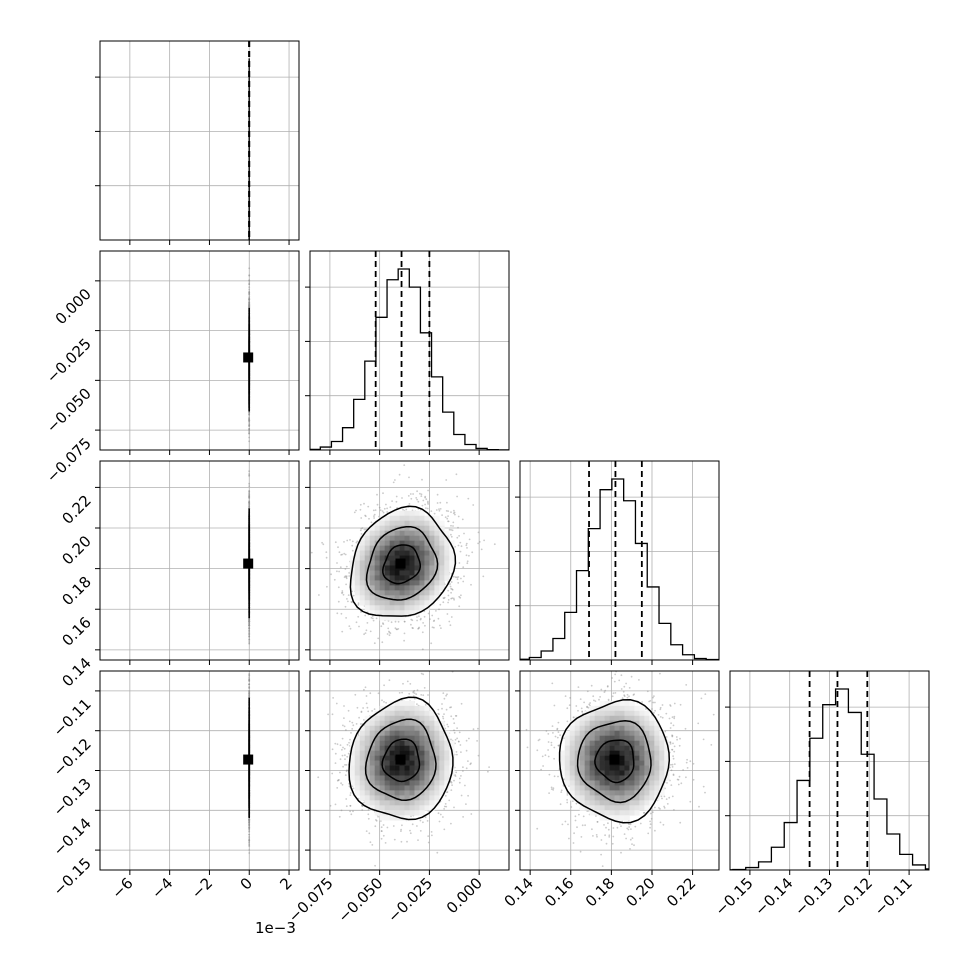  I want to click on density-peak, so click(248, 357).